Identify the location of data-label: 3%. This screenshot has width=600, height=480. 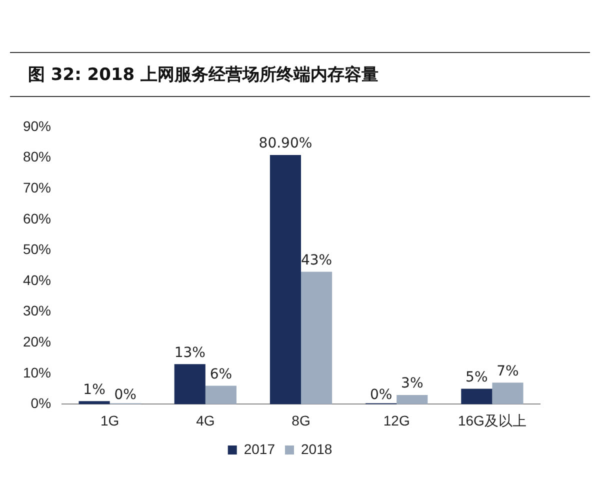
(412, 384).